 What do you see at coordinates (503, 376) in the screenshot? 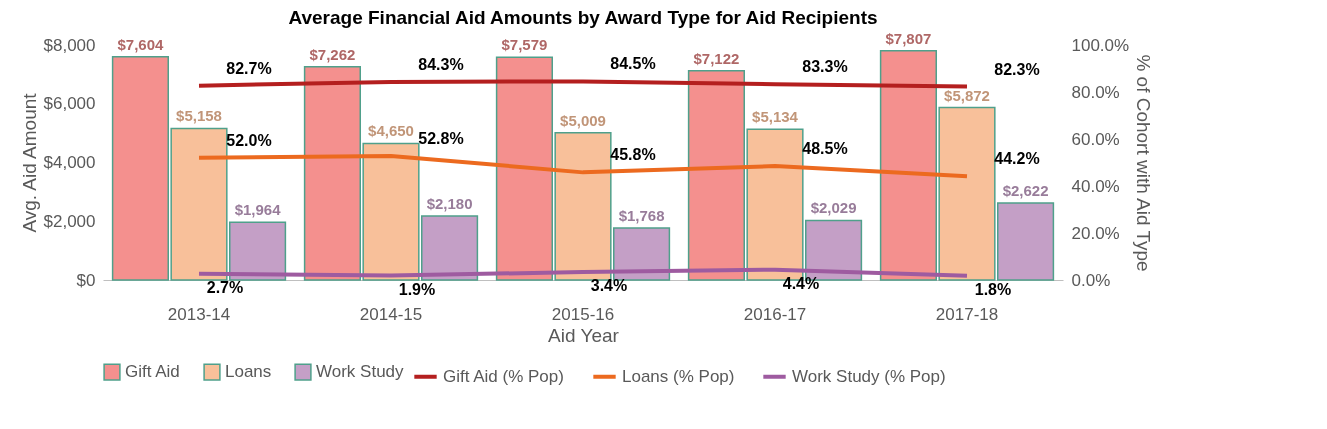
I see `legend-label: Gift Aid (% Pop)` at bounding box center [503, 376].